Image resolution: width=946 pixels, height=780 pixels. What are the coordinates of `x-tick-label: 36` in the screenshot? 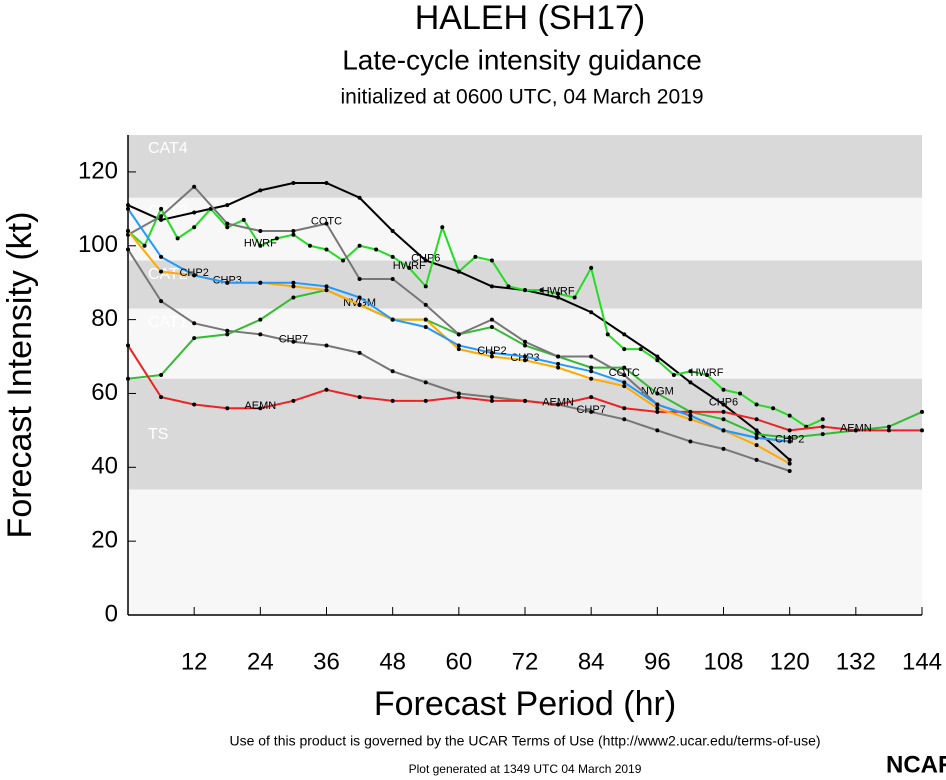 It's located at (326, 661).